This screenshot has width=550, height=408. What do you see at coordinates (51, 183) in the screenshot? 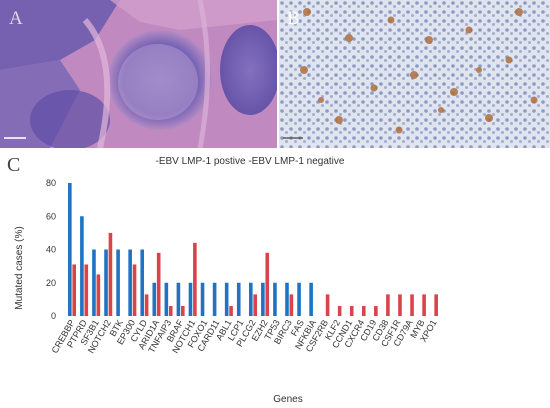
I see `y-tick-label: 80` at bounding box center [51, 183].